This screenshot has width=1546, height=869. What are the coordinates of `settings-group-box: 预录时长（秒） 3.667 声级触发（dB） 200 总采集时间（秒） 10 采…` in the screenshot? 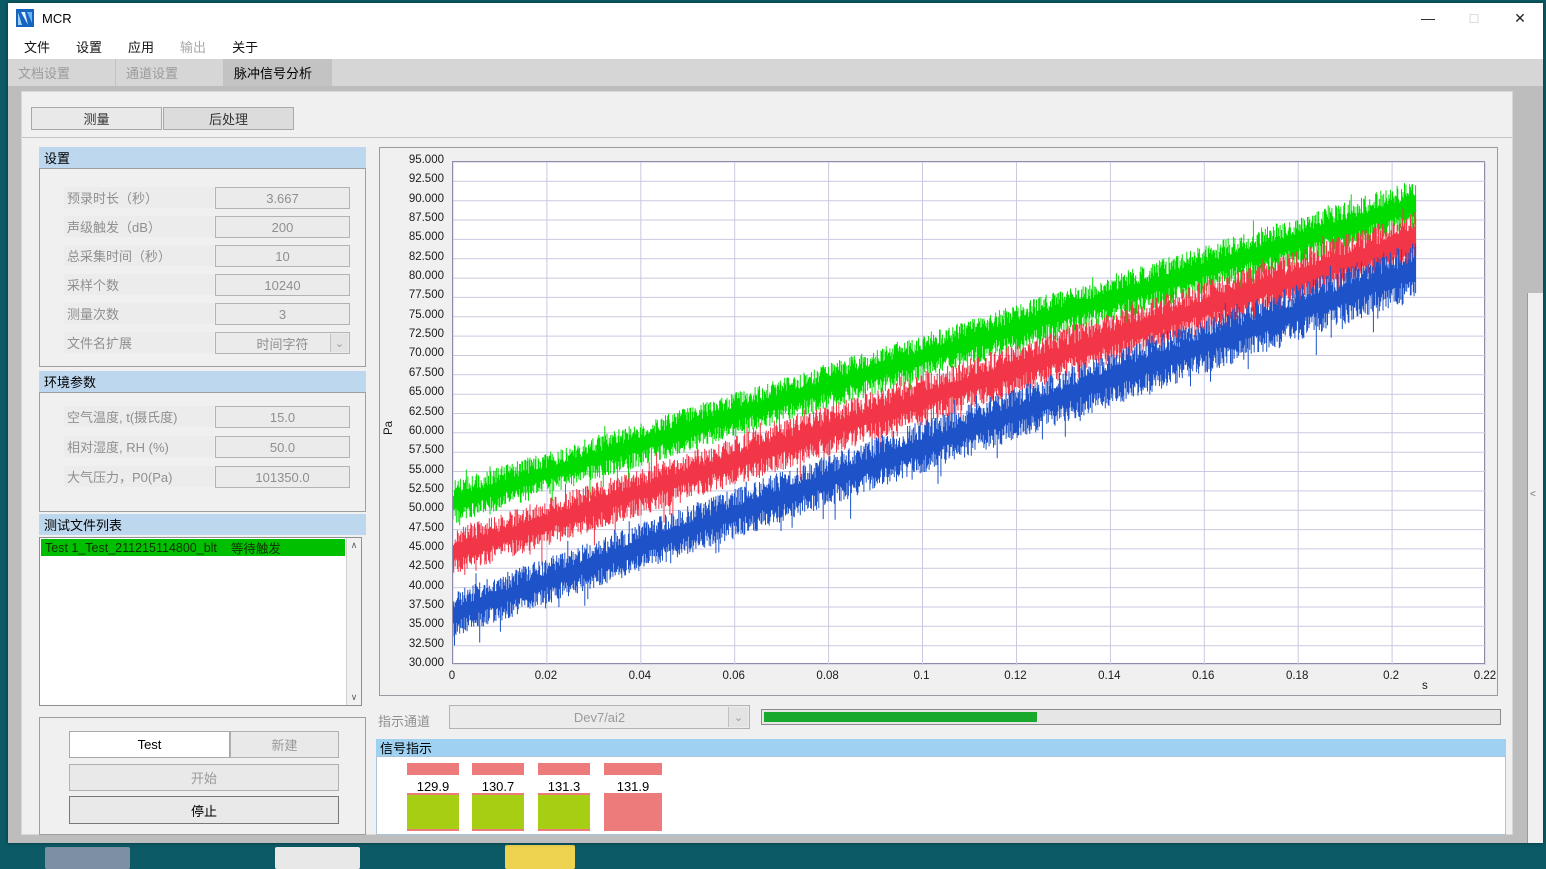 It's located at (202, 267).